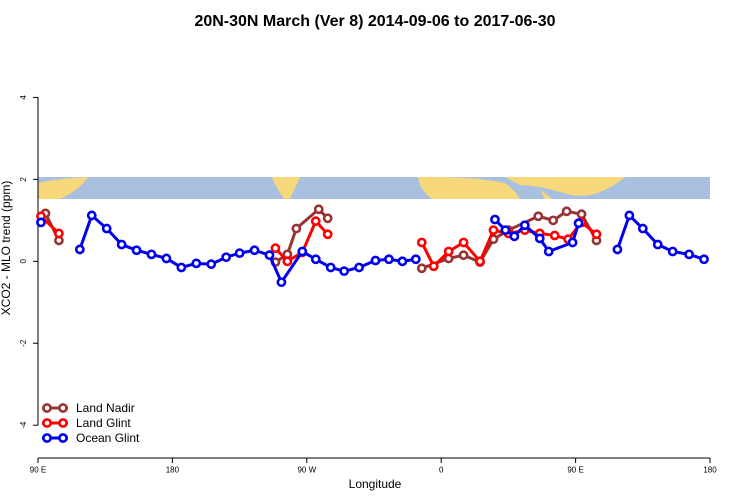  What do you see at coordinates (23, 179) in the screenshot?
I see `y-tick-label: 2` at bounding box center [23, 179].